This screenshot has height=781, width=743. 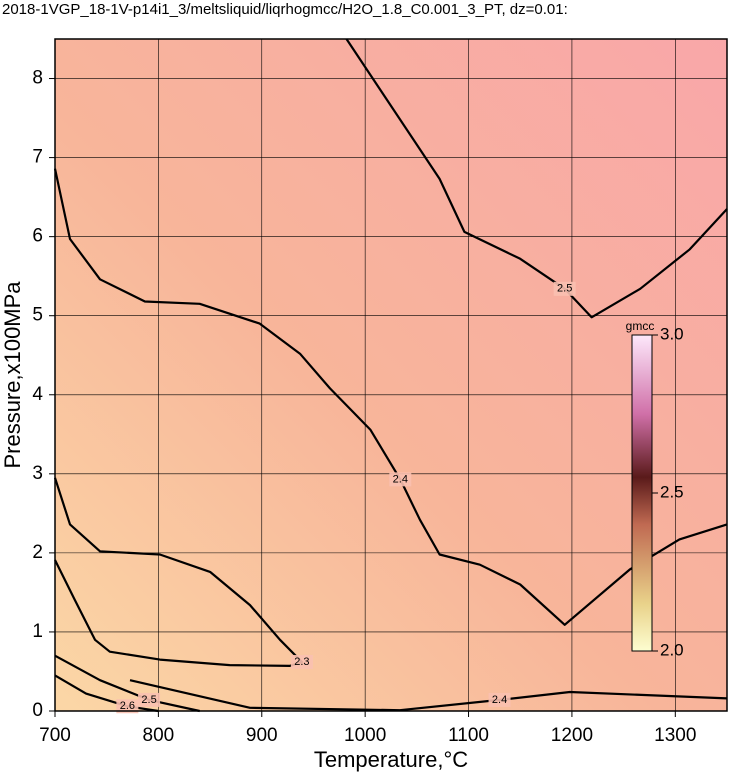 What do you see at coordinates (37, 552) in the screenshot?
I see `y-tick-label: 2` at bounding box center [37, 552].